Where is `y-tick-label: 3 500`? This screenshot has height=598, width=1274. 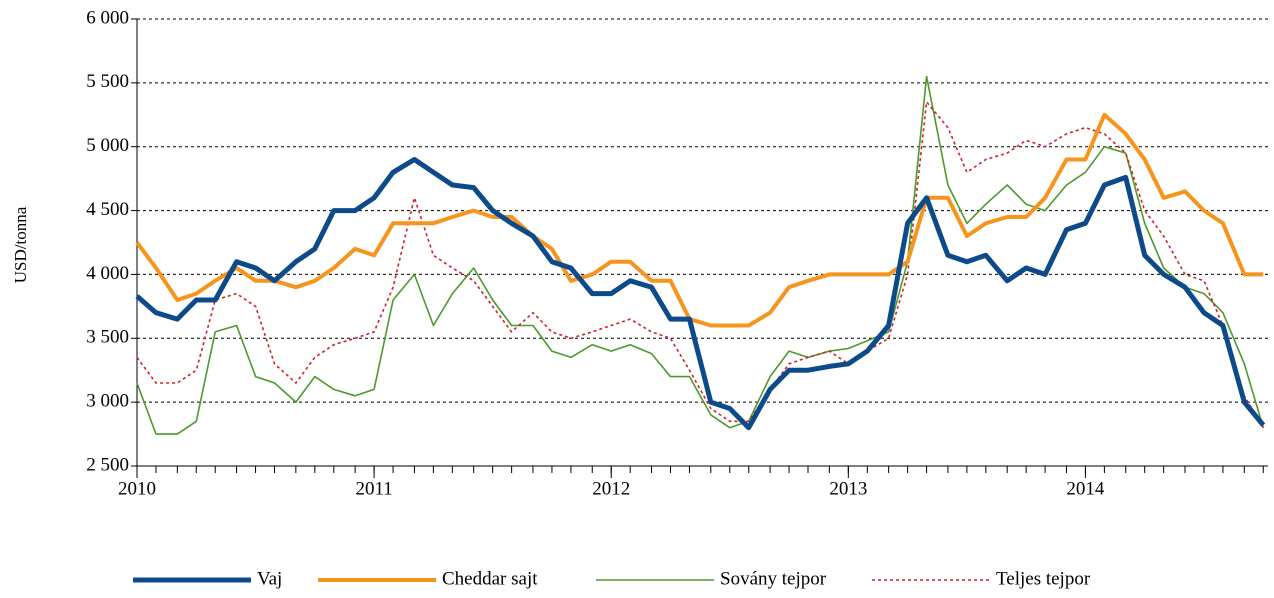
y-tick-label: 3 500 is located at coordinates (107, 337).